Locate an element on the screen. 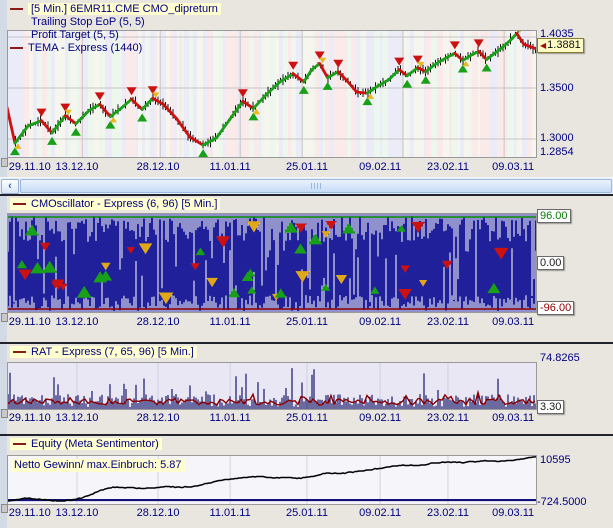 This screenshot has width=613, height=528. cmo-level-low: -96.00 is located at coordinates (556, 308).